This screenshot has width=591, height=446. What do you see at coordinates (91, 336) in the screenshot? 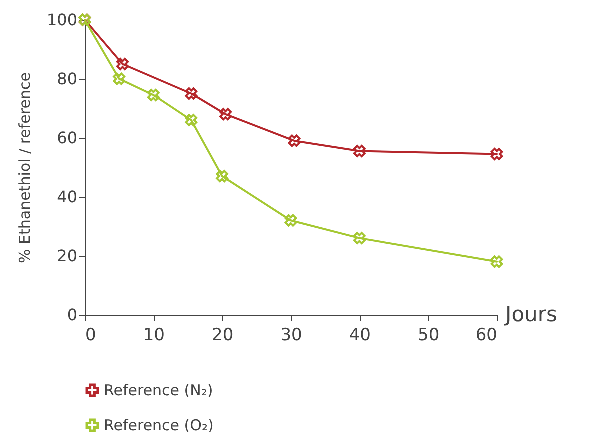
I see `x-tick-label: 0` at bounding box center [91, 336].